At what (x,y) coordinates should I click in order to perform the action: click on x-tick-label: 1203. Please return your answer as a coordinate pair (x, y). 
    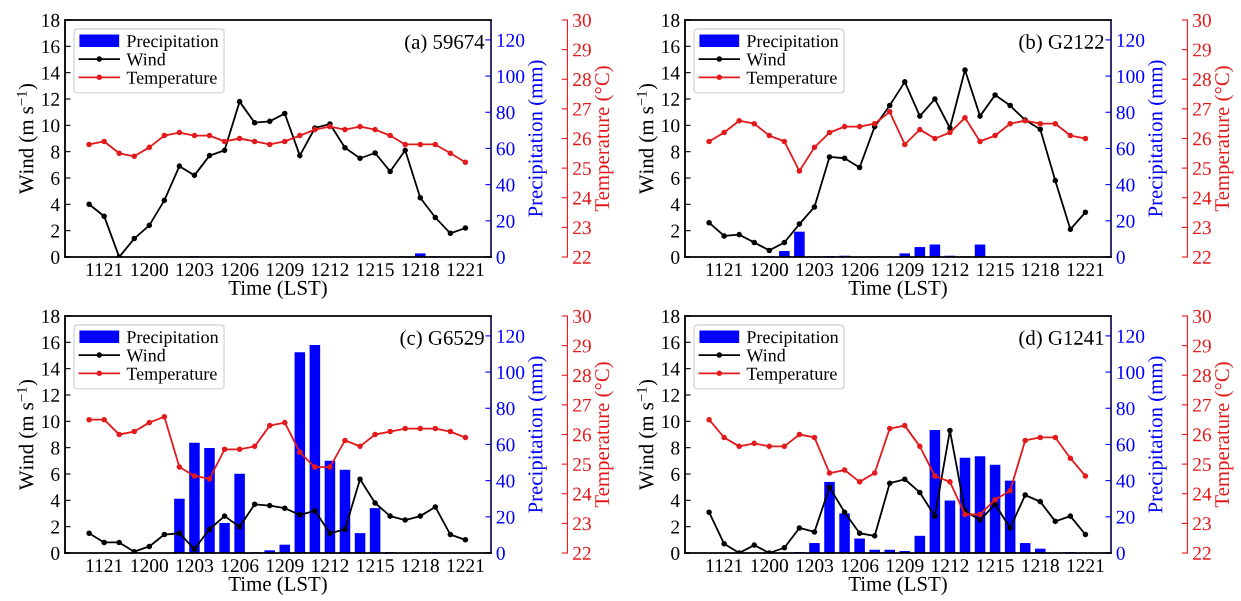
    Looking at the image, I should click on (815, 270).